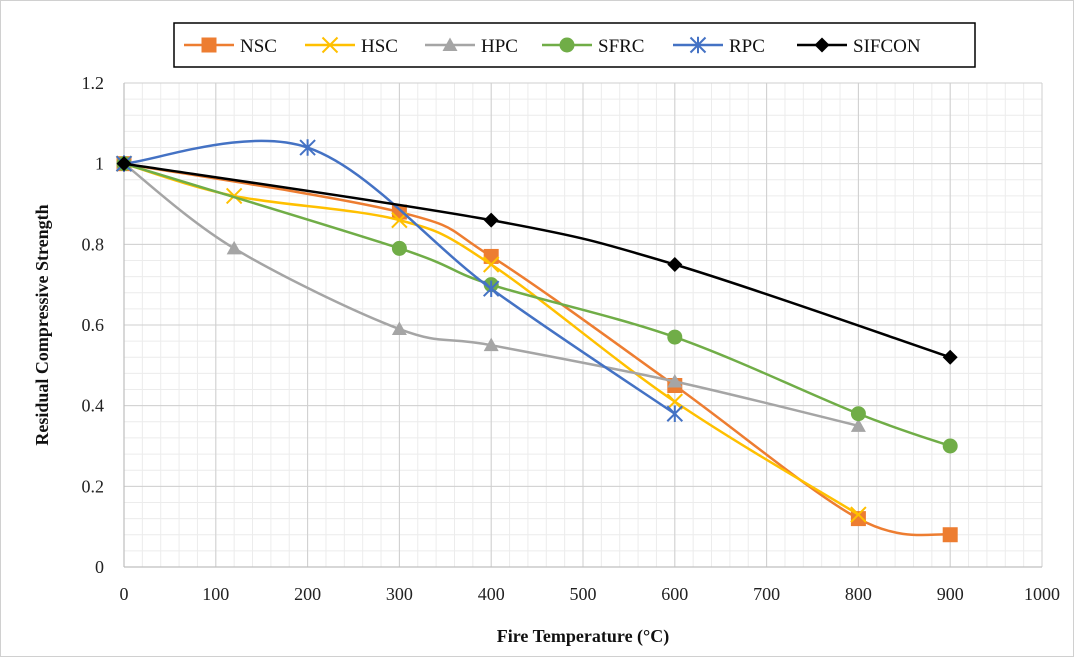 Image resolution: width=1074 pixels, height=657 pixels. I want to click on legend: NSC HSC HPC SFRC RPC SIFCON, so click(574, 45).